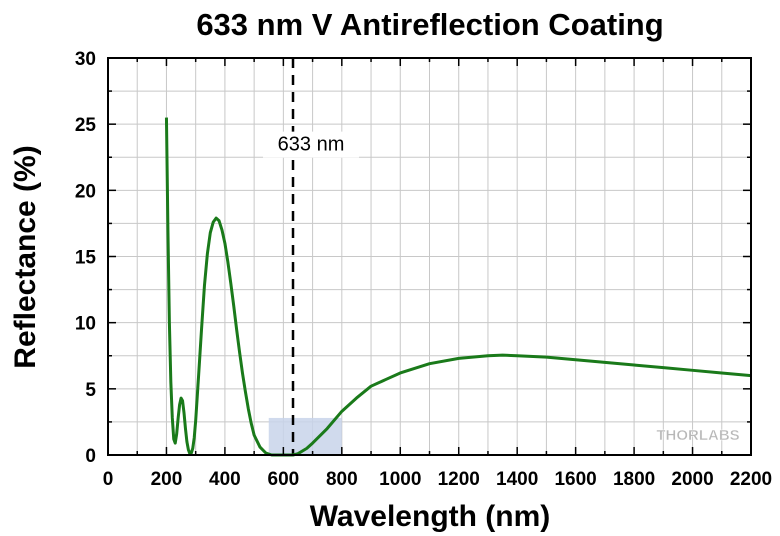 The image size is (780, 536). What do you see at coordinates (692, 479) in the screenshot?
I see `x-tick-label: 2000` at bounding box center [692, 479].